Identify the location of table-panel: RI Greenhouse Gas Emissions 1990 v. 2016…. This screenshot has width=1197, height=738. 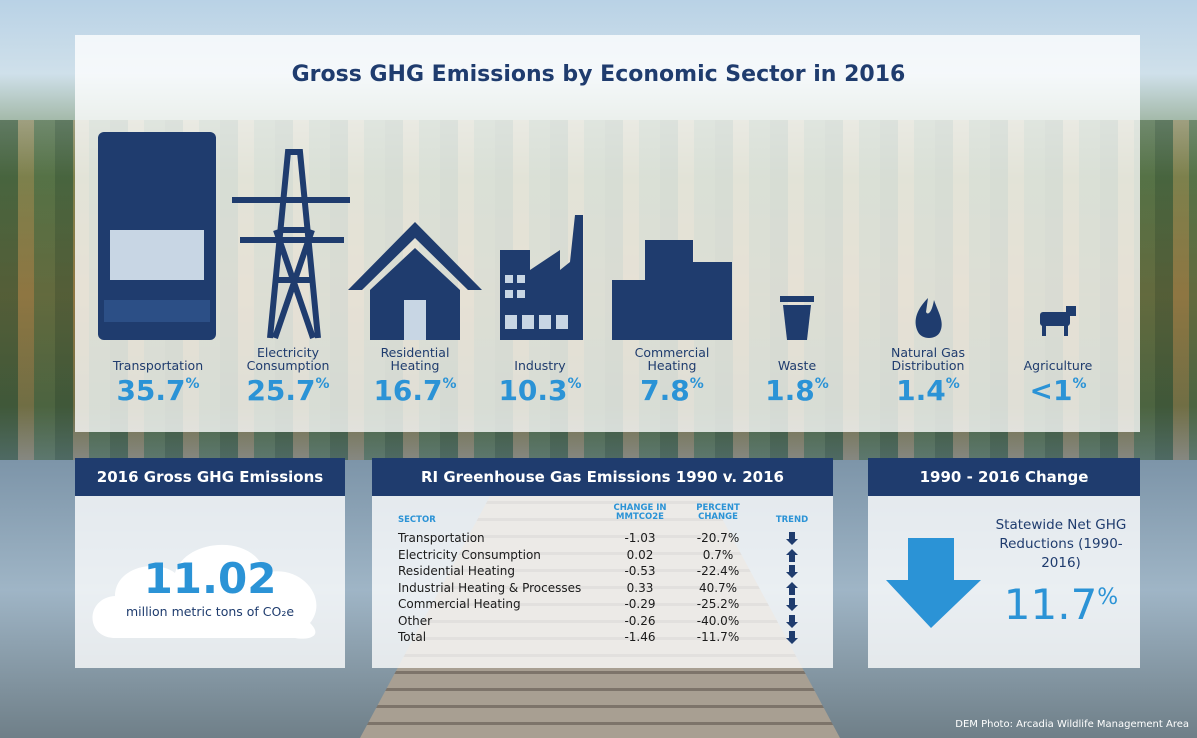
(602, 563).